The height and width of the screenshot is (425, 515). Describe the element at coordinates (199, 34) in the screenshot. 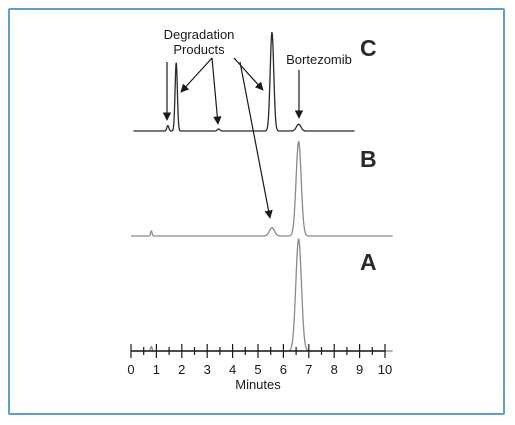

I see `annotation-degradation-line1: Degradation` at that location.